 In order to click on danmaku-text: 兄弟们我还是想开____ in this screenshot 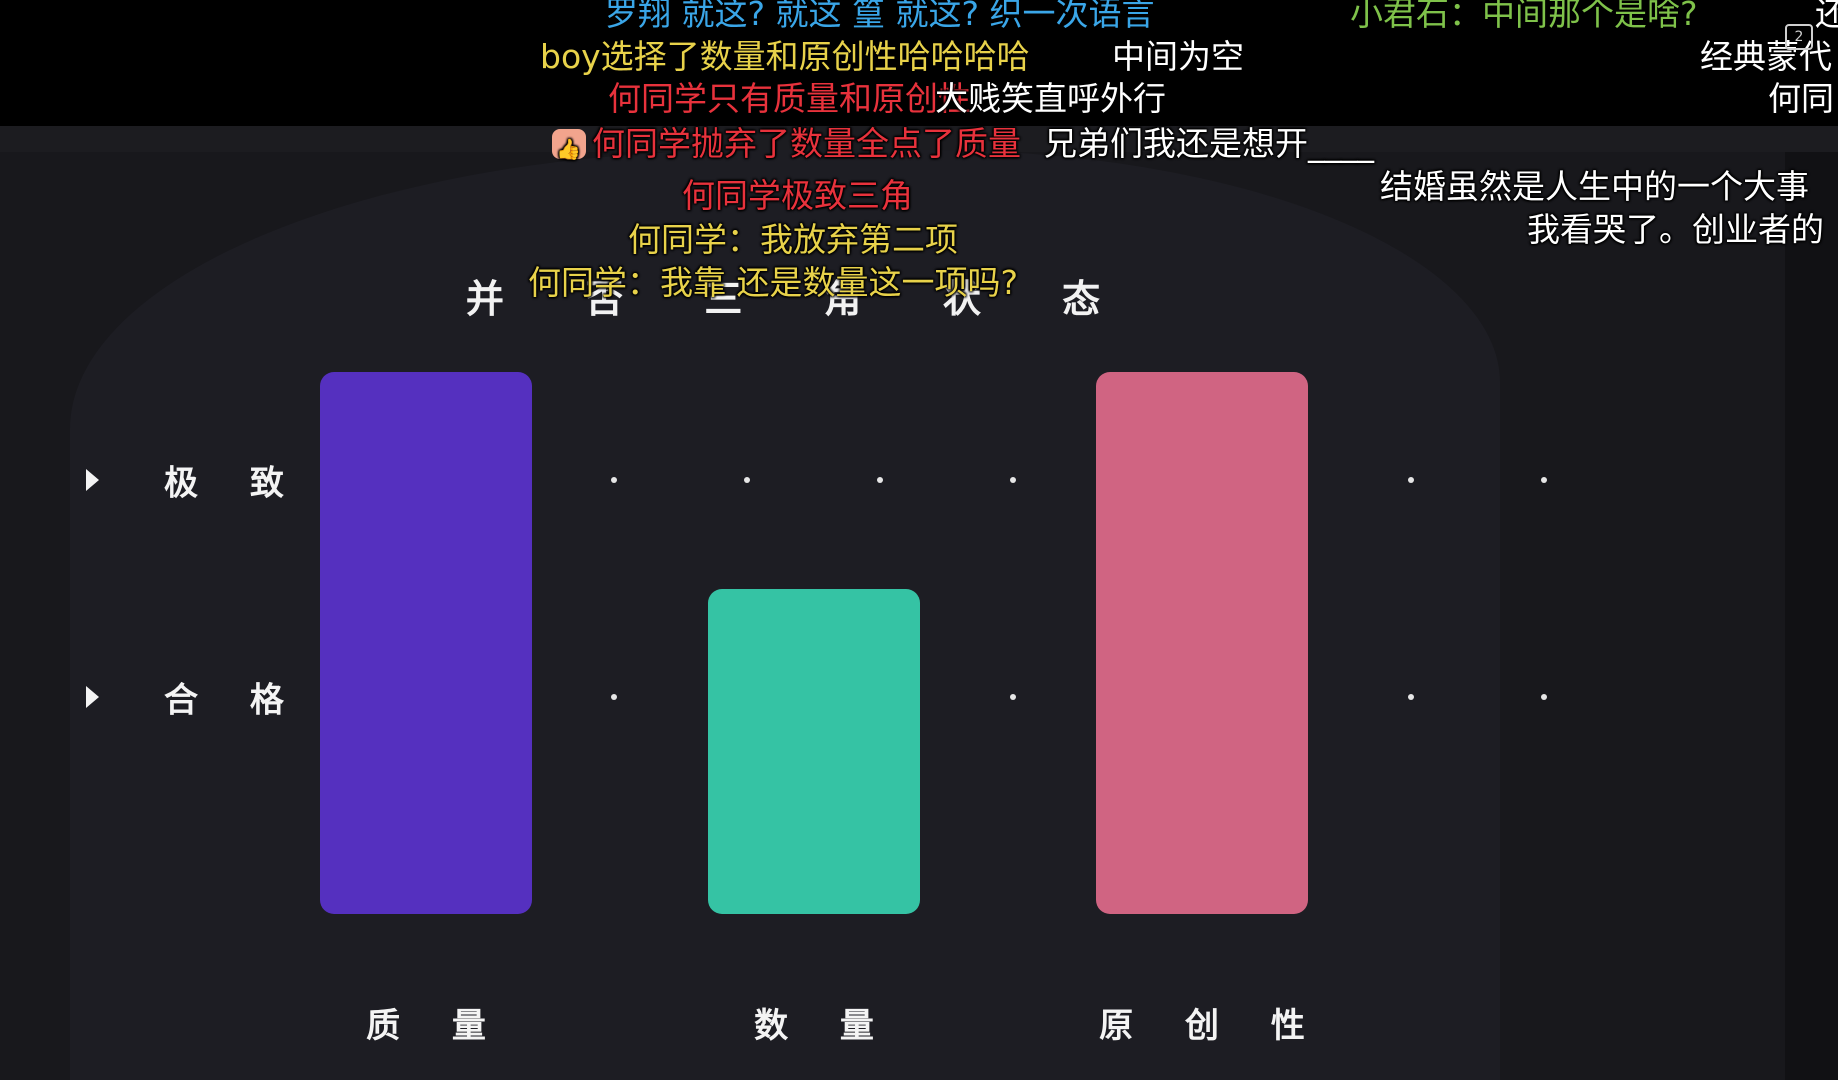, I will do `click(1209, 143)`.